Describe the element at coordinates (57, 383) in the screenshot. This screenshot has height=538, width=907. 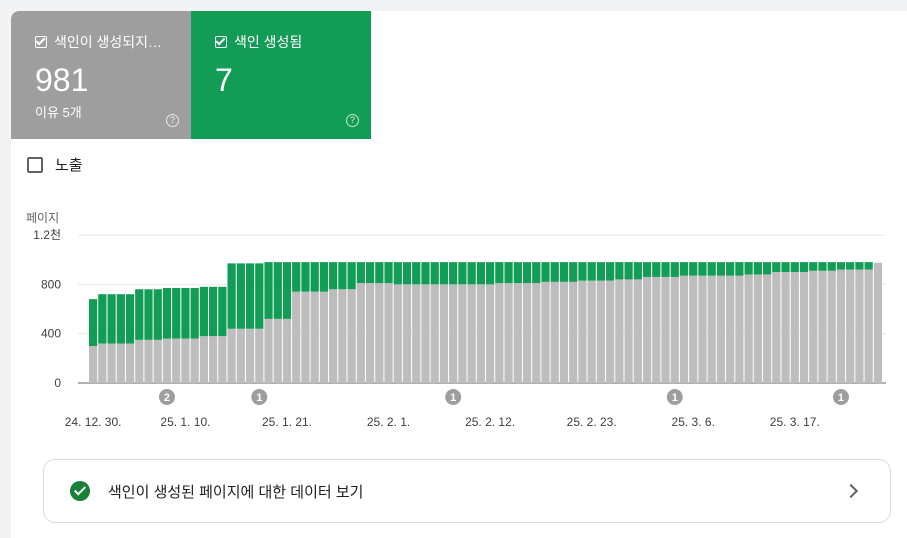
I see `y-tick-label: 0` at that location.